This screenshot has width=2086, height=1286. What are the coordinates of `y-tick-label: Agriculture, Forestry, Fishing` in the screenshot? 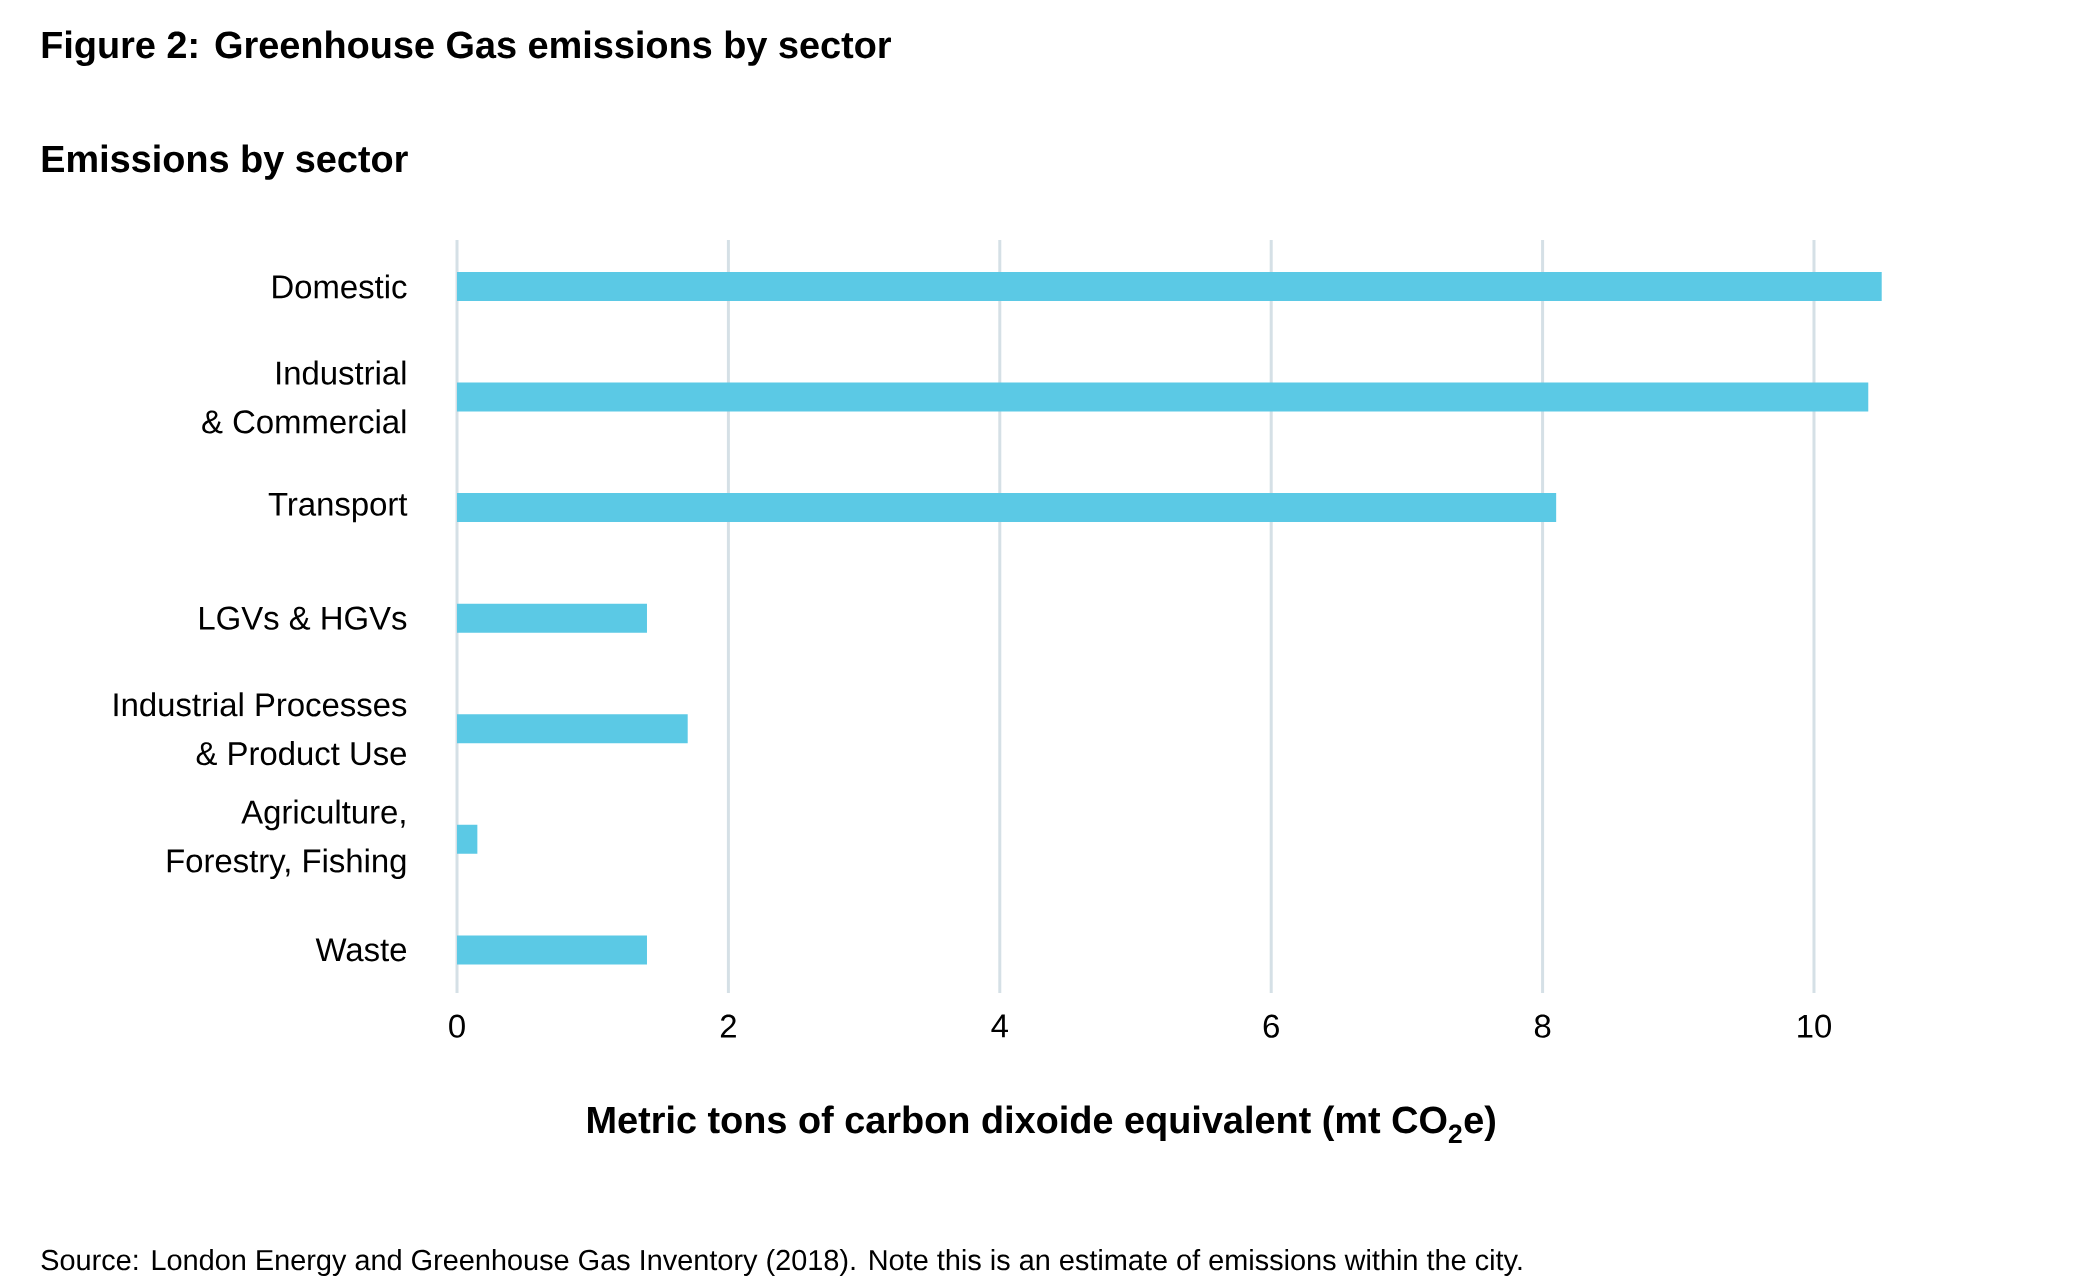 It's located at (286, 839).